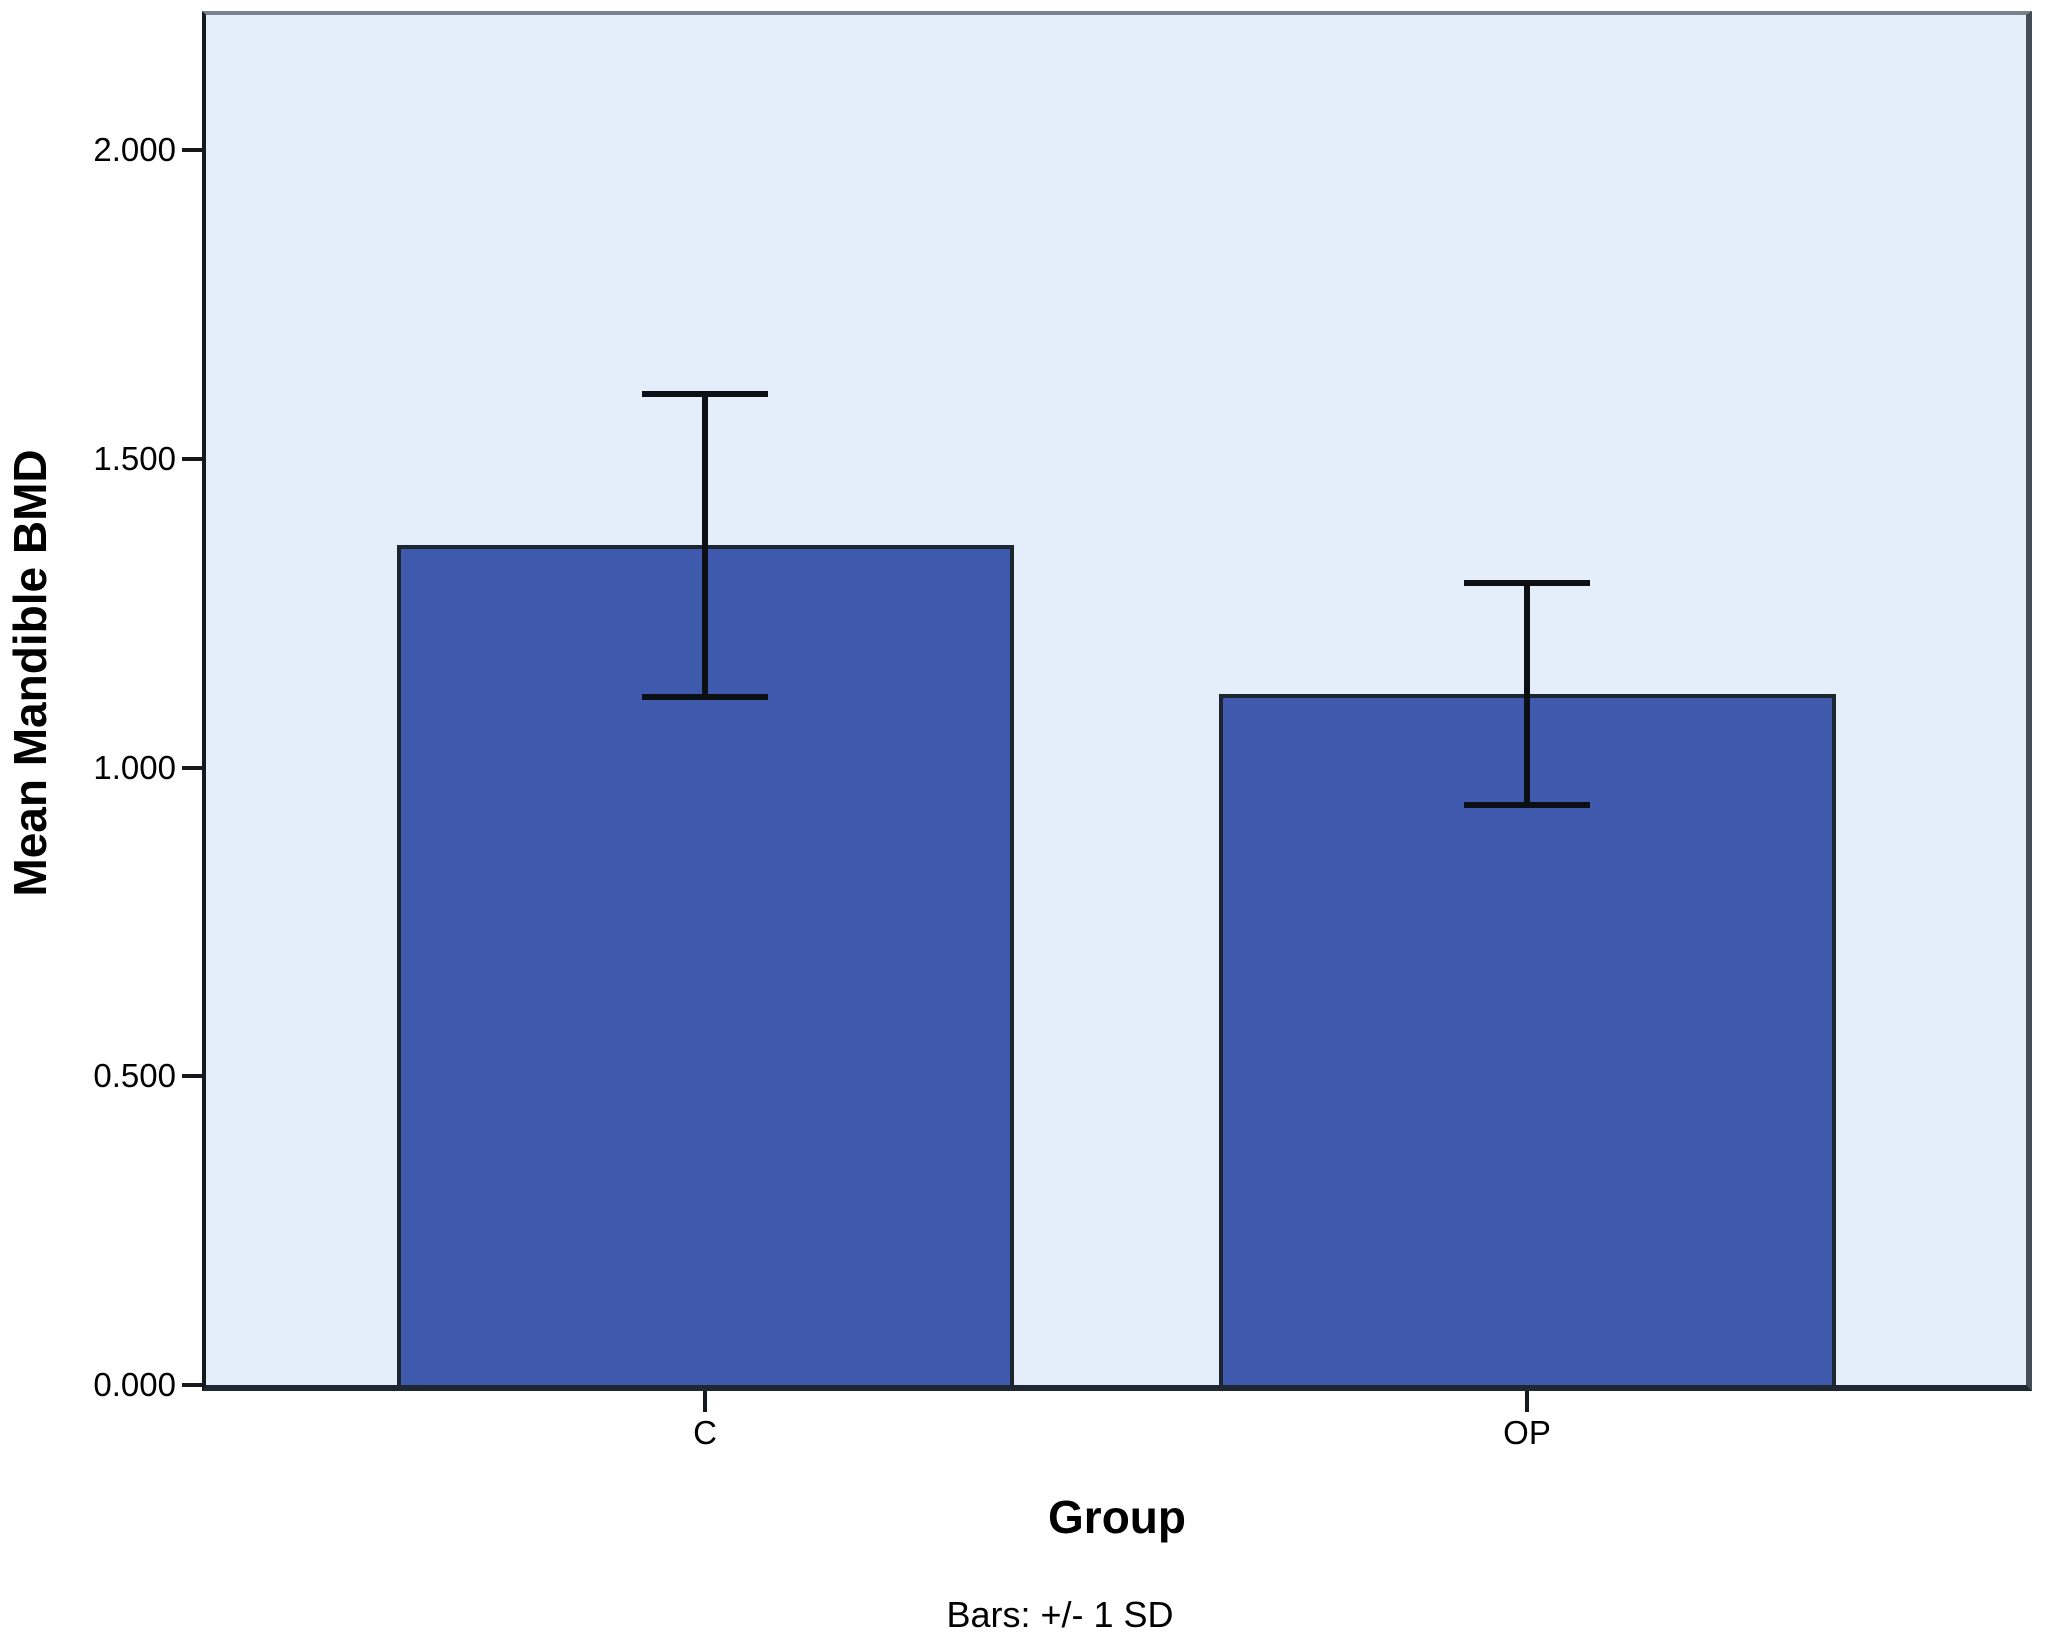 The image size is (2046, 1652). I want to click on y-tick-0.500, so click(192, 1076).